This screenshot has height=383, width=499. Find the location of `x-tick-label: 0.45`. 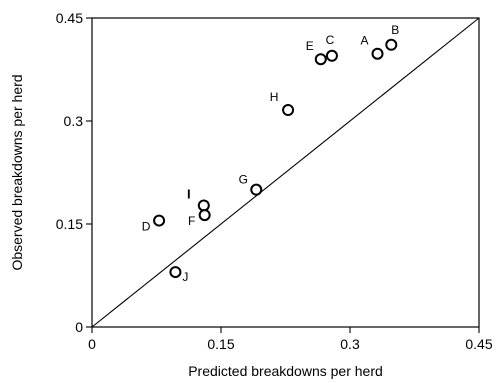

x-tick-label: 0.45 is located at coordinates (478, 344).